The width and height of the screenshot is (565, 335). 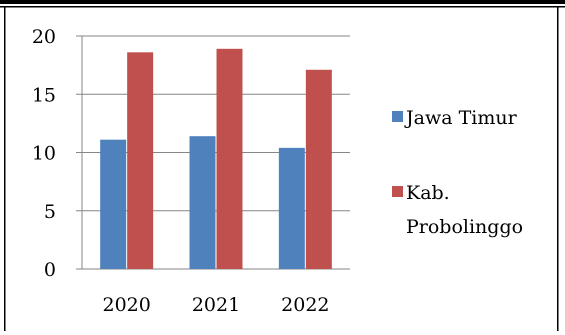 What do you see at coordinates (44, 154) in the screenshot?
I see `y-tick-label: 10` at bounding box center [44, 154].